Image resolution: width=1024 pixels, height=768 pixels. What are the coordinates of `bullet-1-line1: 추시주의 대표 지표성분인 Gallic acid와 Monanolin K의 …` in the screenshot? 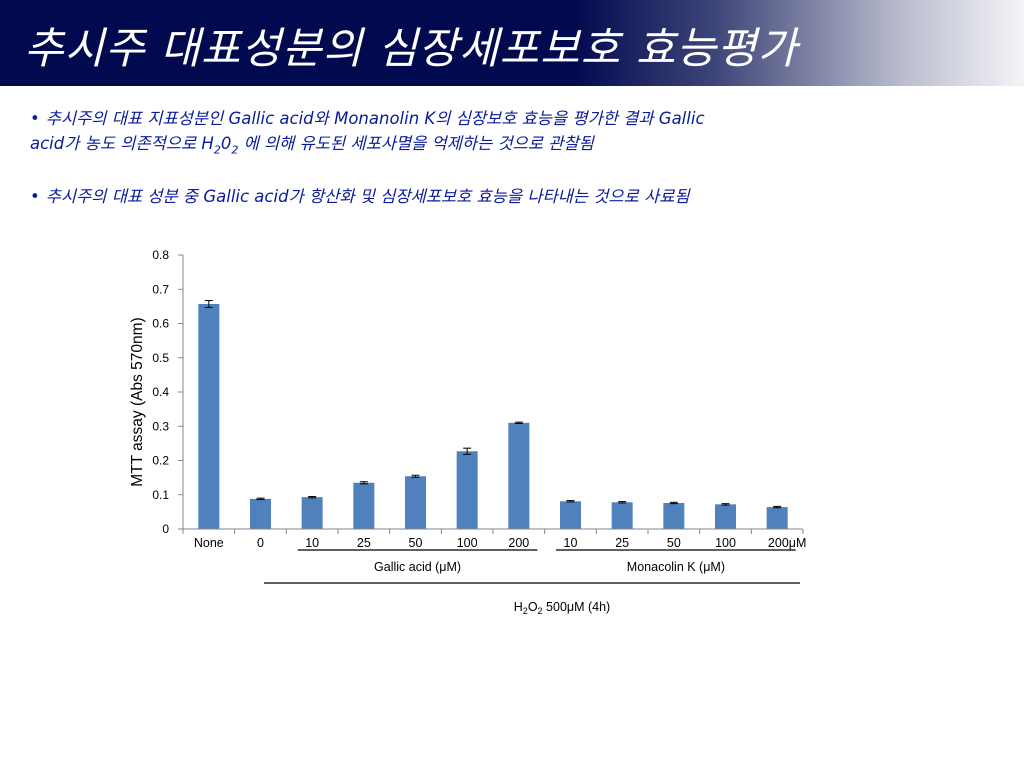 It's located at (375, 118).